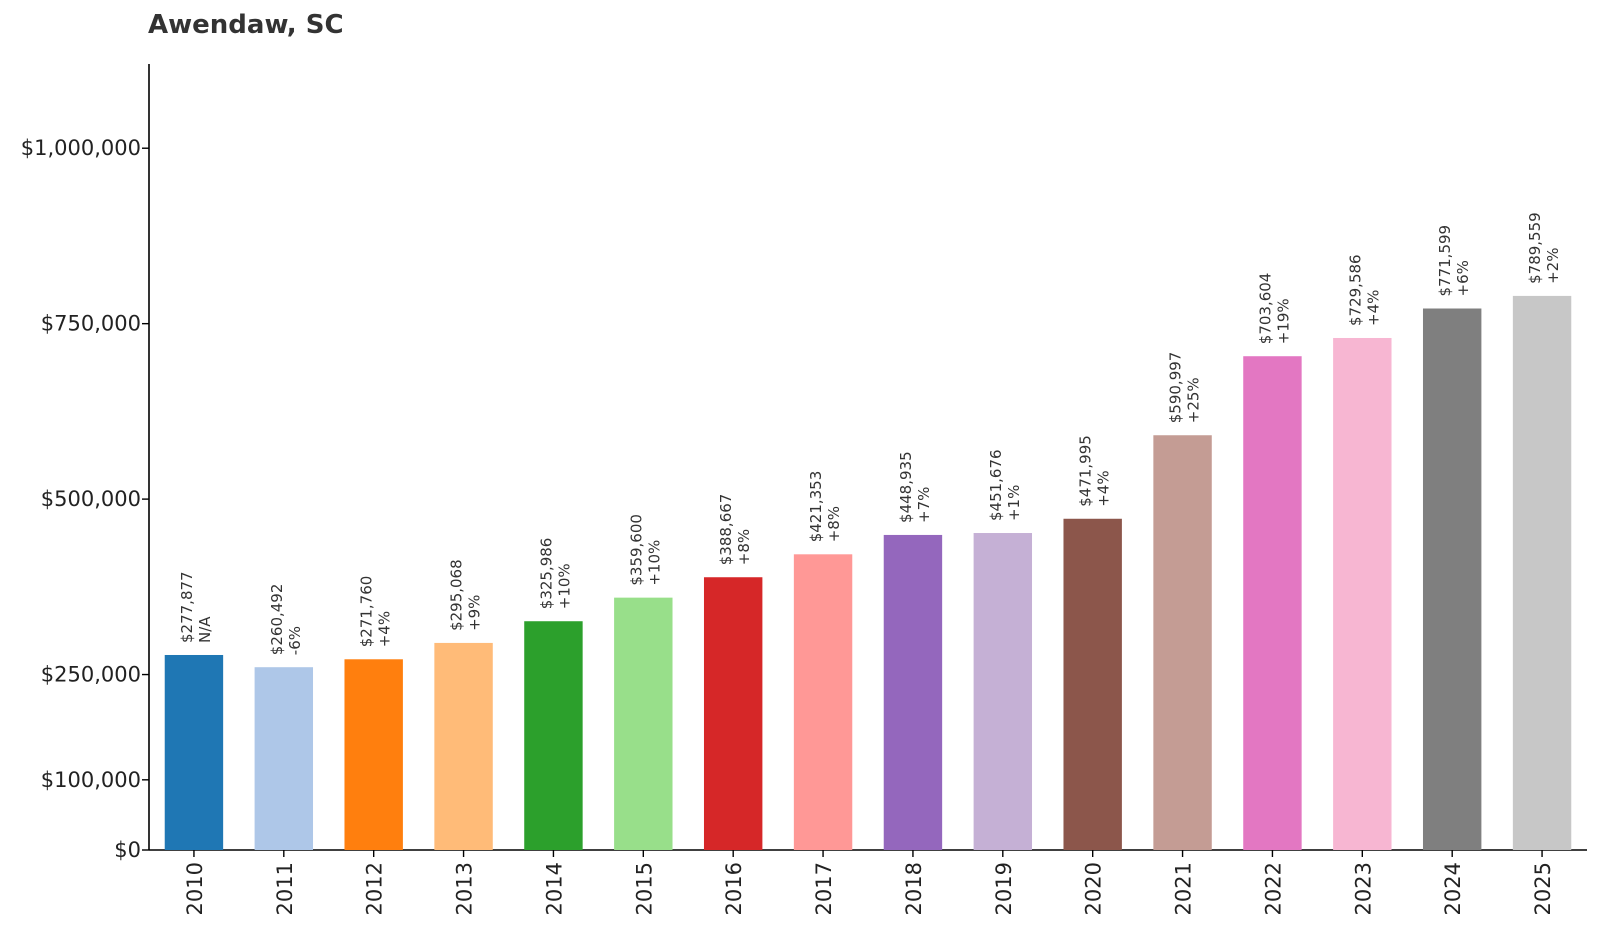 The width and height of the screenshot is (1600, 928). Describe the element at coordinates (285, 888) in the screenshot. I see `x-tick-label: 2011` at that location.